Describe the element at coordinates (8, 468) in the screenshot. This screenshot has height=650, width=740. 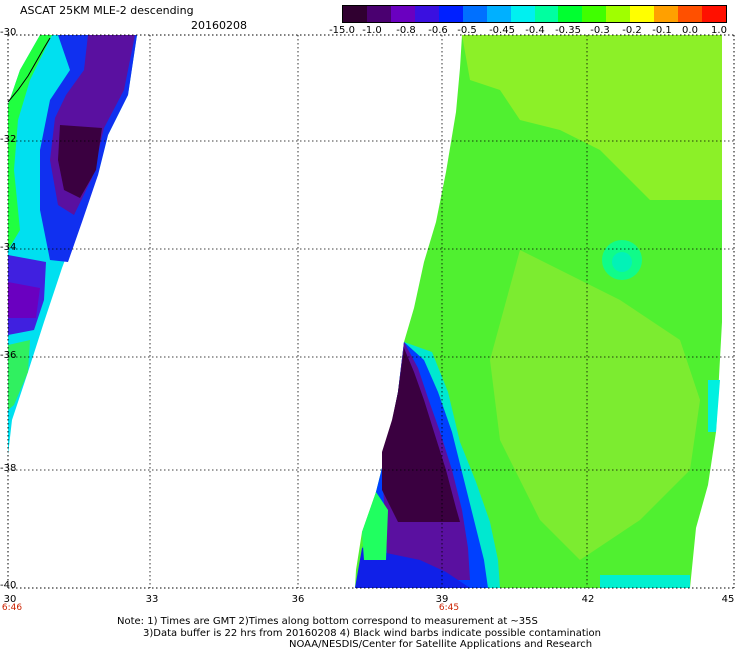
I see `lat-label: -38` at that location.